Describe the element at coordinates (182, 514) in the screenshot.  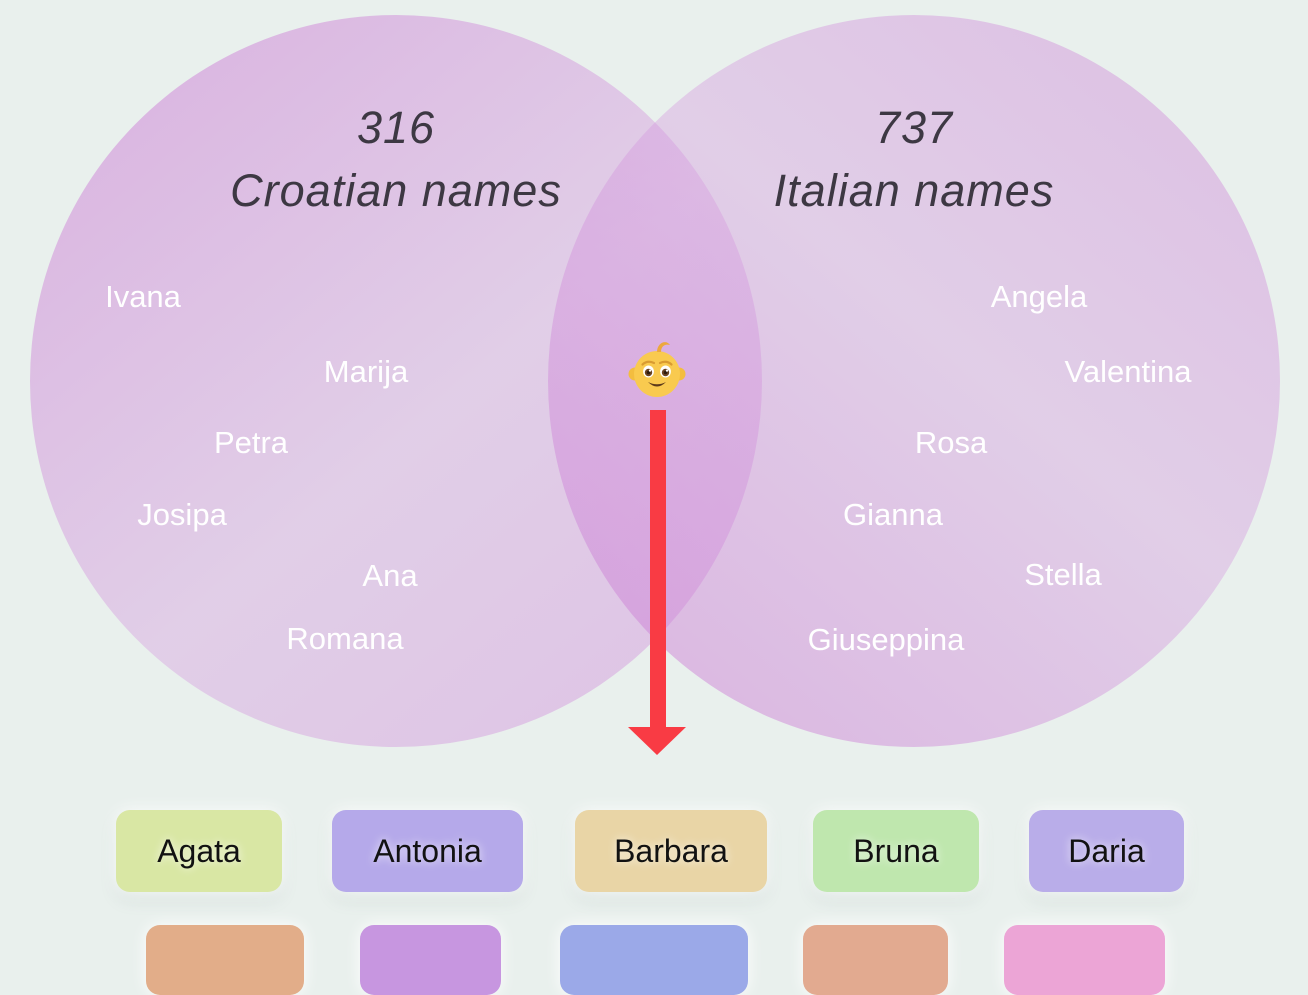
I see `croatian-name: Josipa` at that location.